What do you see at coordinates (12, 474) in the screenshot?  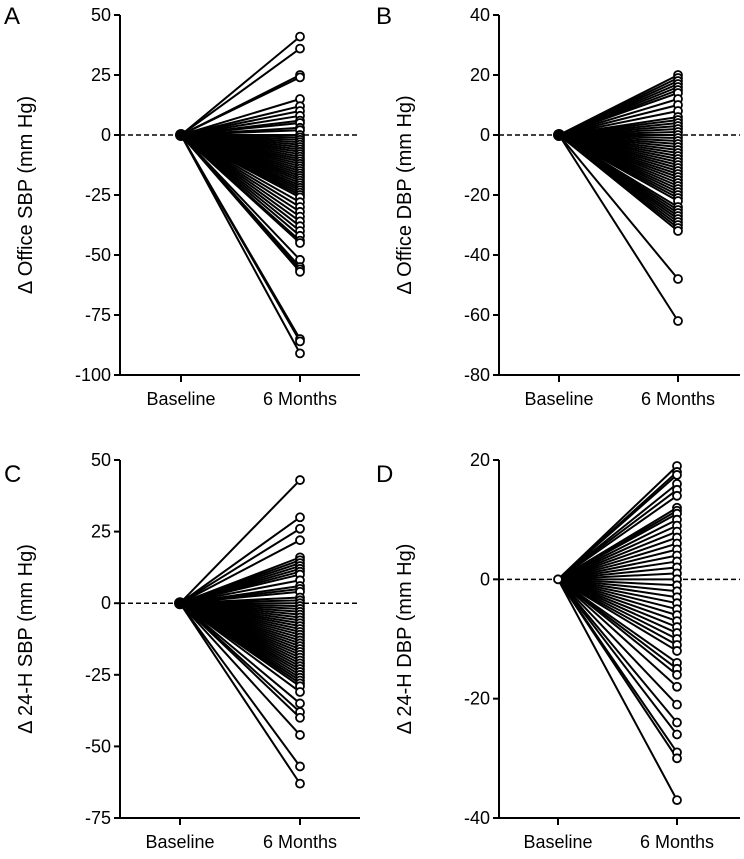 I see `panel-label: C` at bounding box center [12, 474].